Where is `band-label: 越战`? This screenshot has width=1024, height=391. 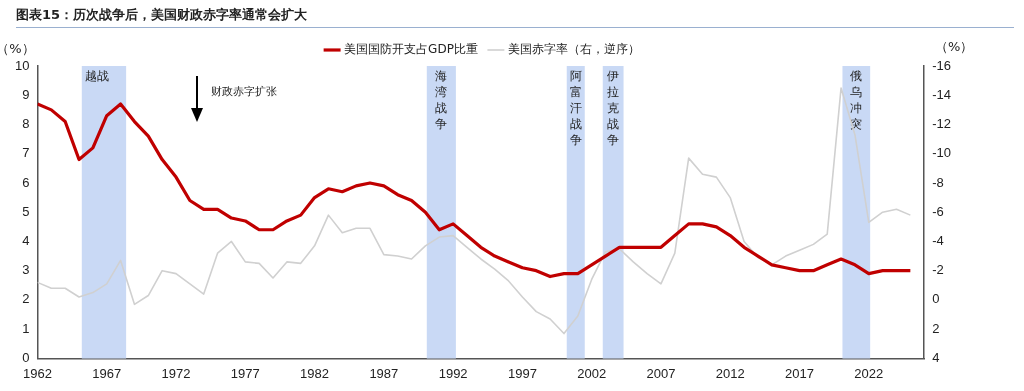
band-label: 越战 is located at coordinates (96, 76).